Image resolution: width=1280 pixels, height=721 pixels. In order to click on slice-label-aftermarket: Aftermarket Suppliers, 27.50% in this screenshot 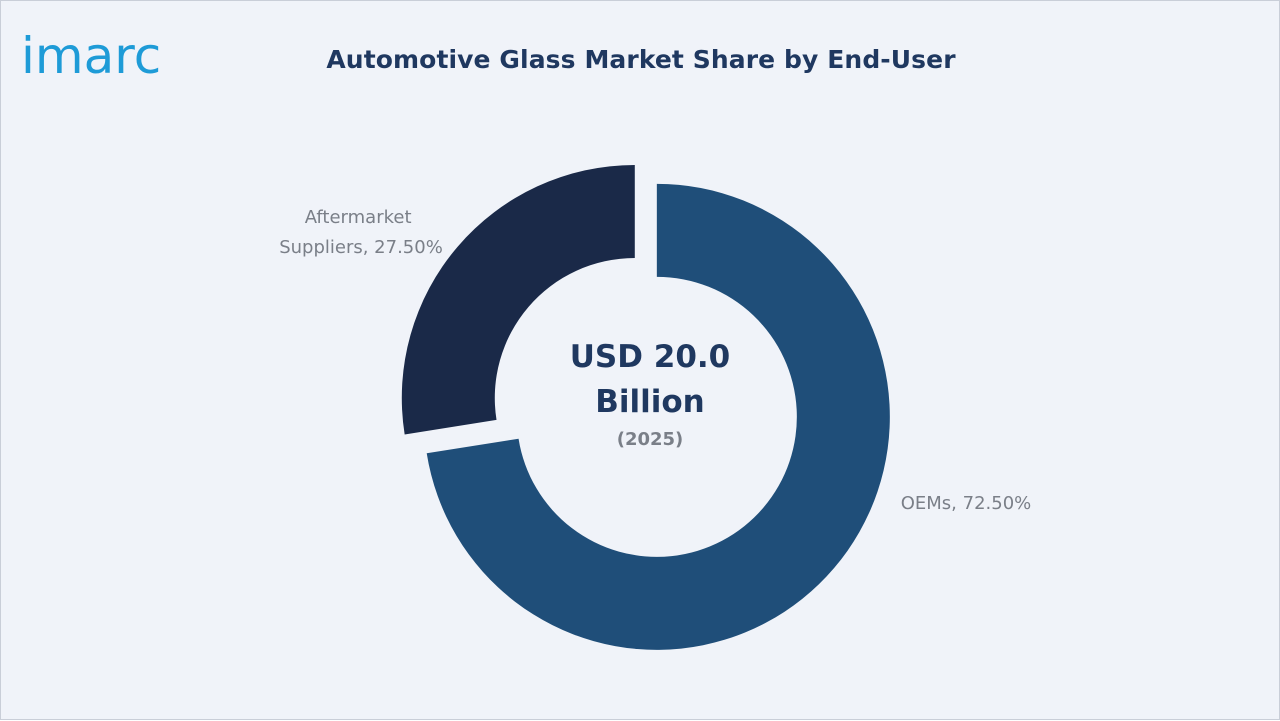, I will do `click(361, 232)`.